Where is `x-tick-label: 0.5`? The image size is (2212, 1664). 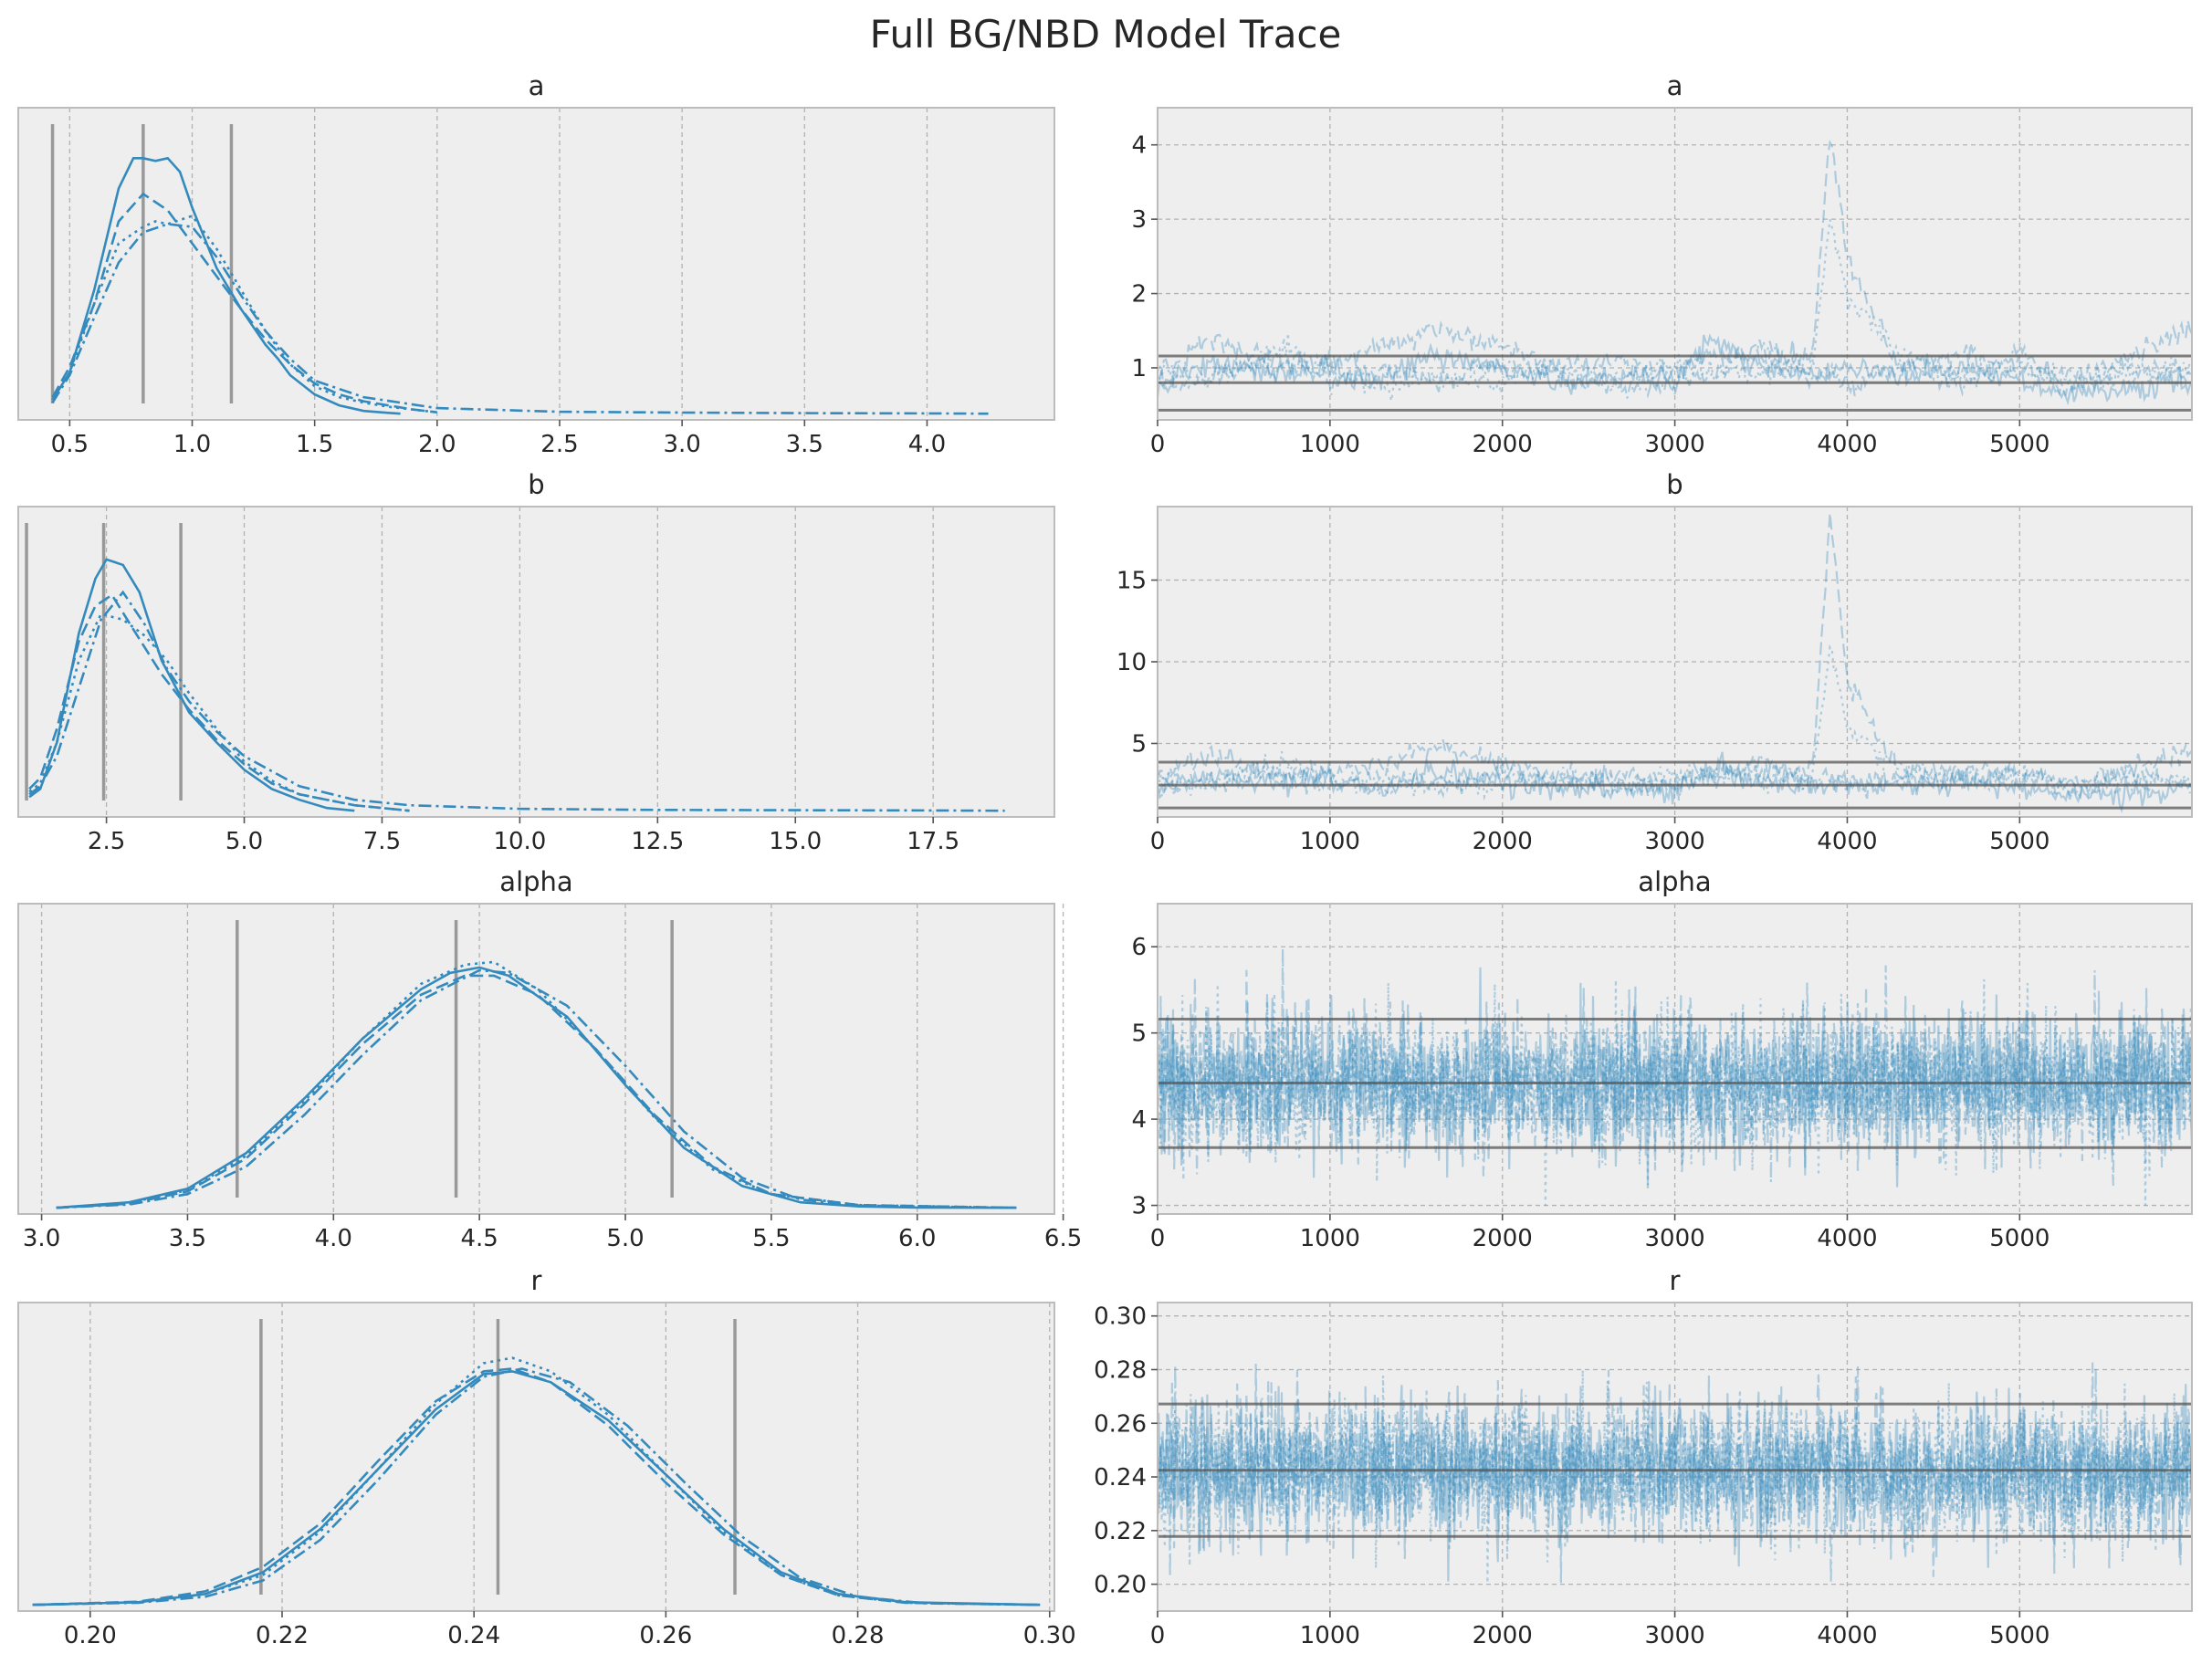
x-tick-label: 0.5 is located at coordinates (70, 444).